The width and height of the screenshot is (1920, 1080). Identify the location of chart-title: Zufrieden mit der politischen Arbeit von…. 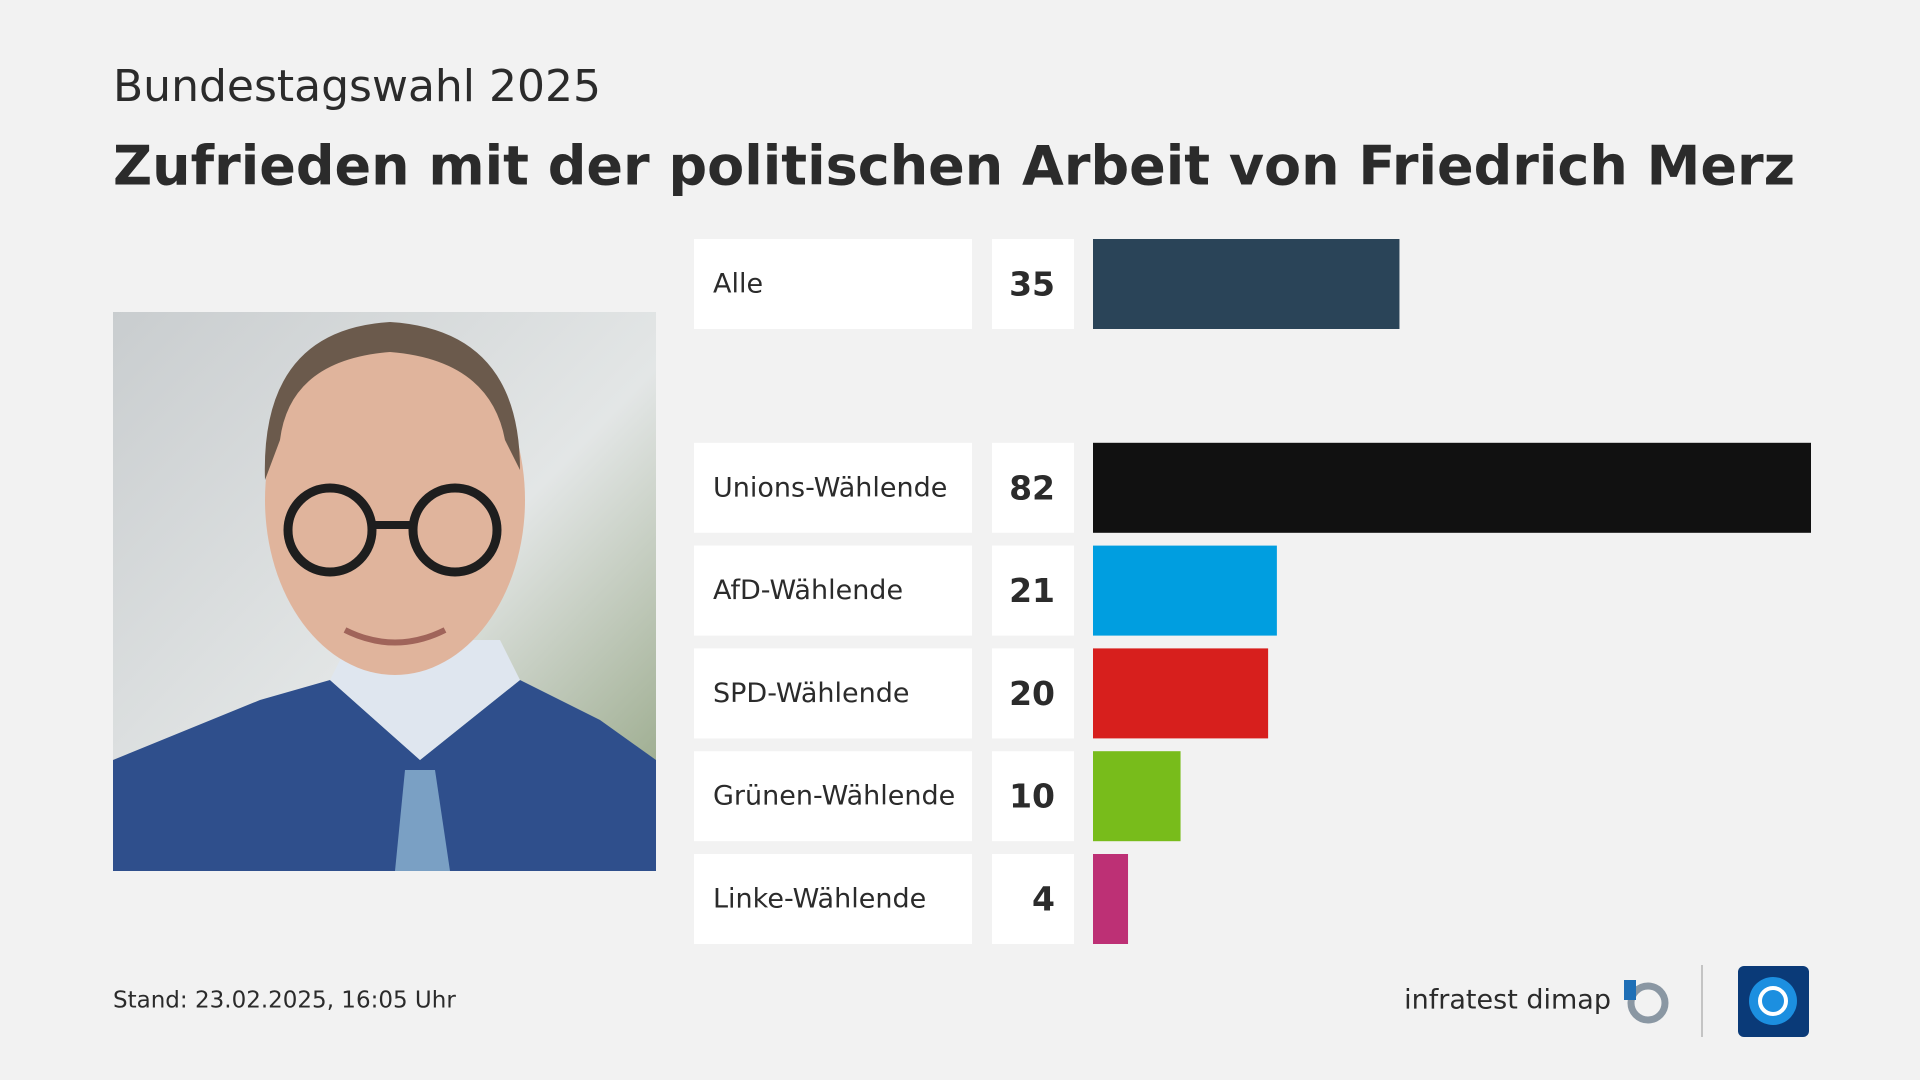
(954, 166).